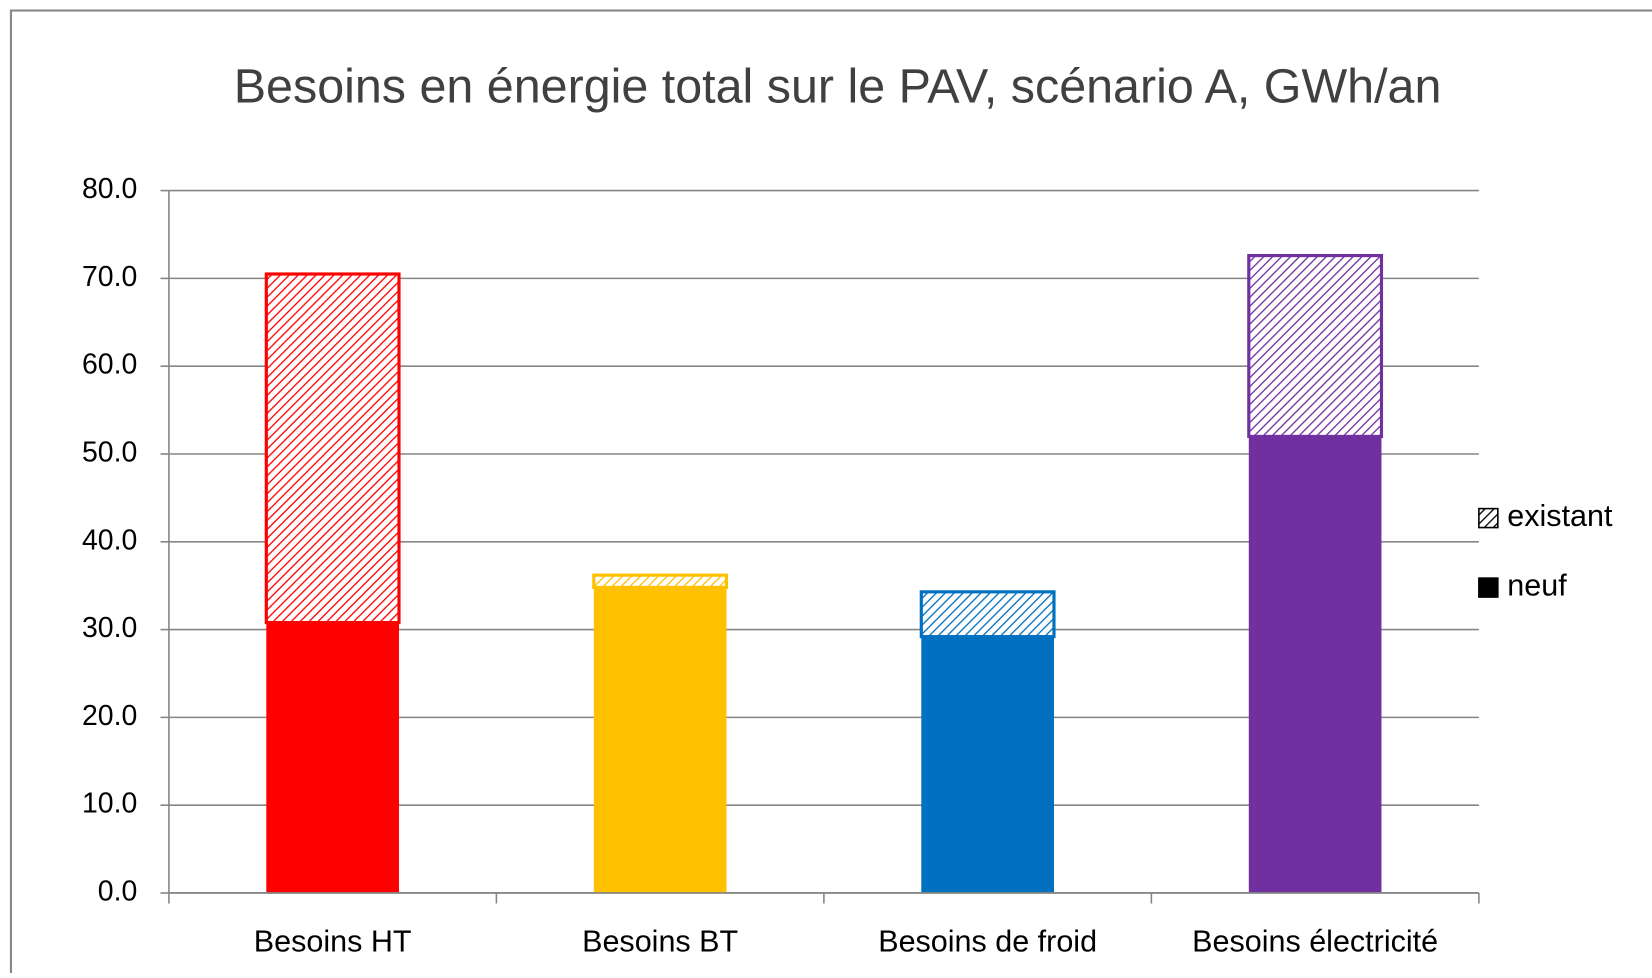 The height and width of the screenshot is (978, 1652). Describe the element at coordinates (333, 942) in the screenshot. I see `x-tick-label: Besoins HT` at that location.